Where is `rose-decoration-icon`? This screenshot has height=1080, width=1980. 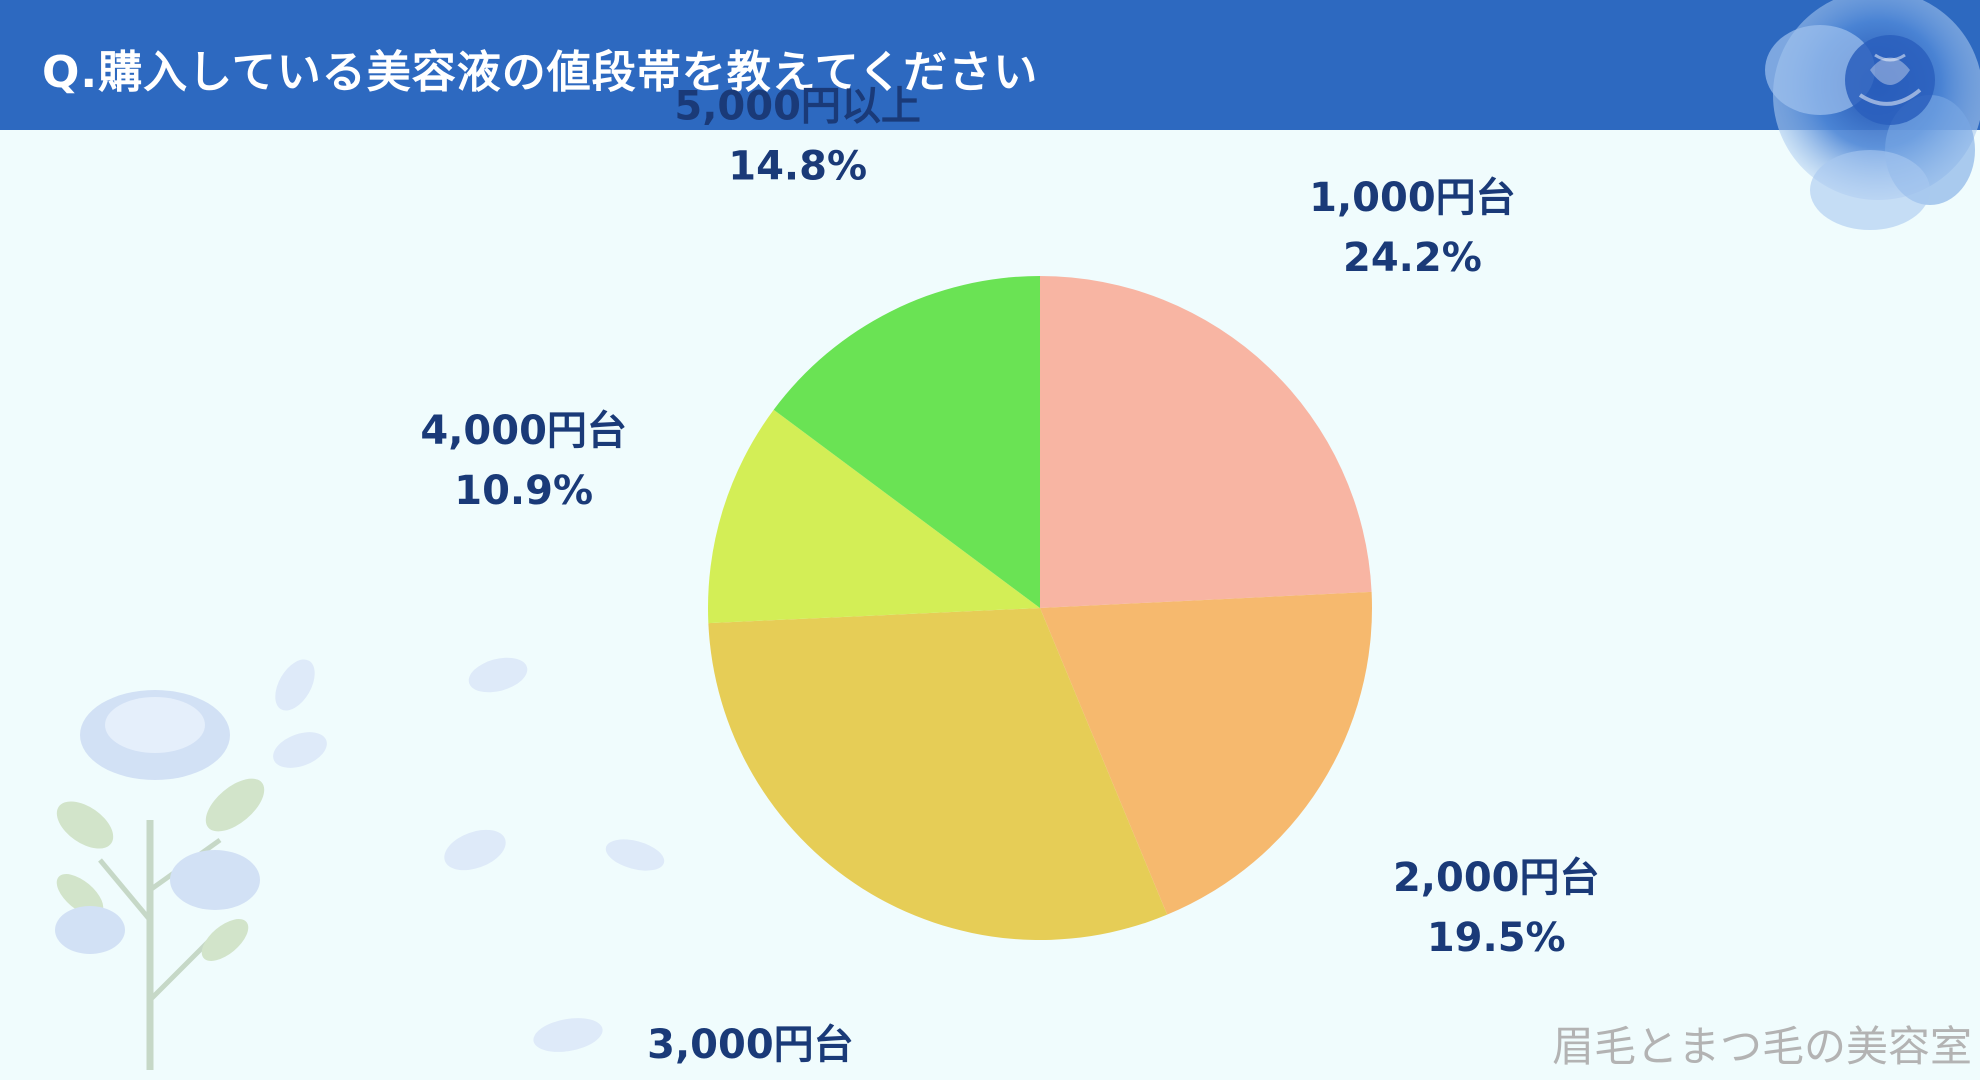 rose-decoration-icon is located at coordinates (1872, 115).